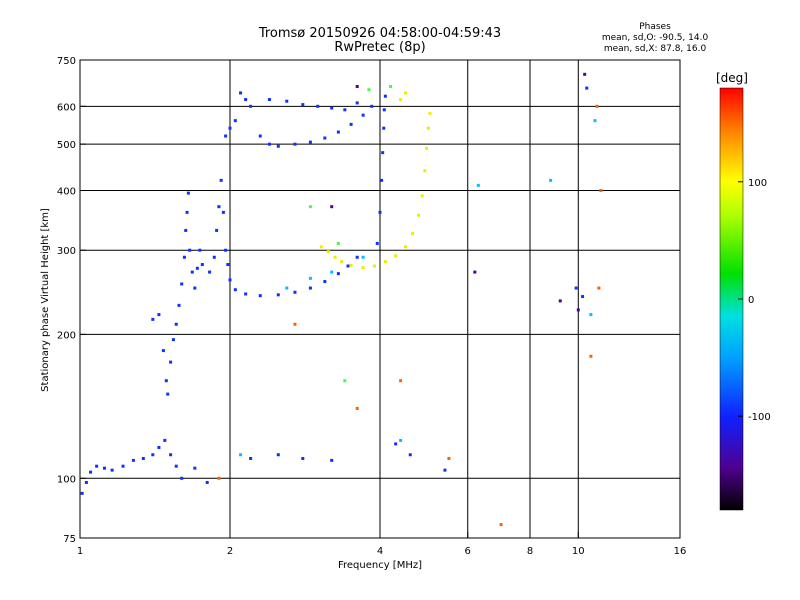  Describe the element at coordinates (71, 300) in the screenshot. I see `y-axis: 75 100 200 300 400 500 600 750` at that location.